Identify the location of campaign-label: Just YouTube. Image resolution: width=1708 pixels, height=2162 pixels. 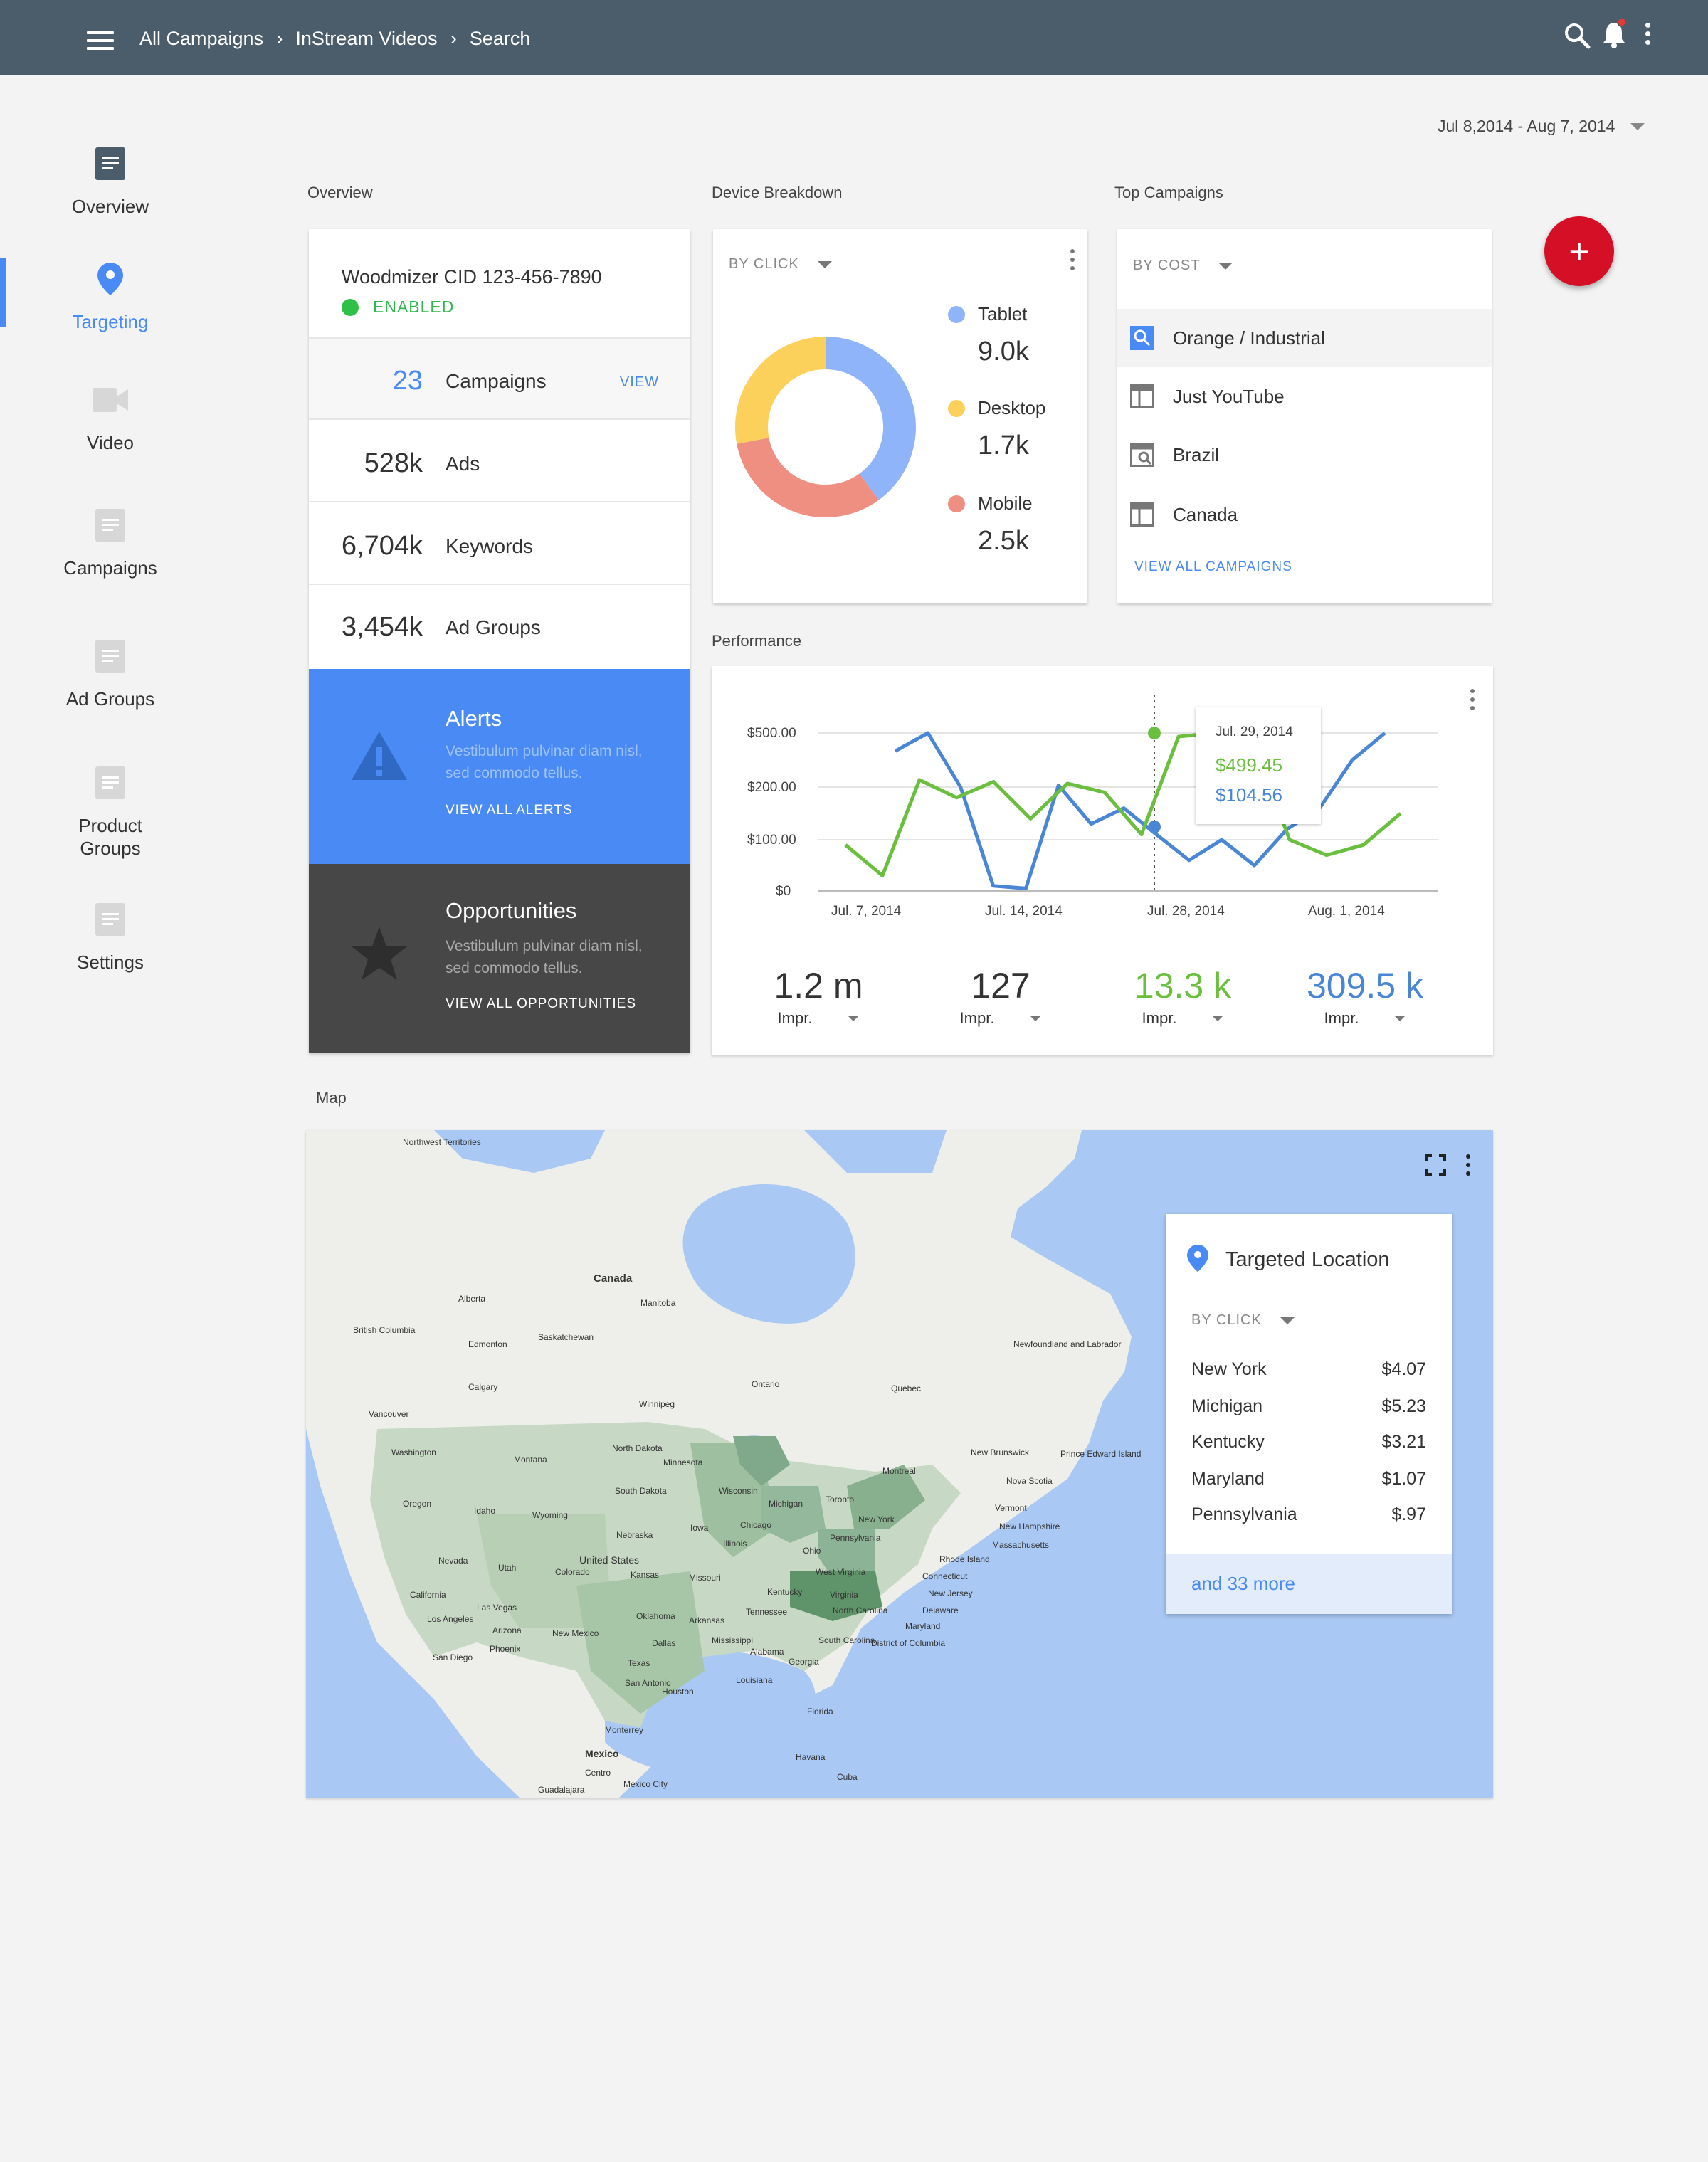
(1229, 396).